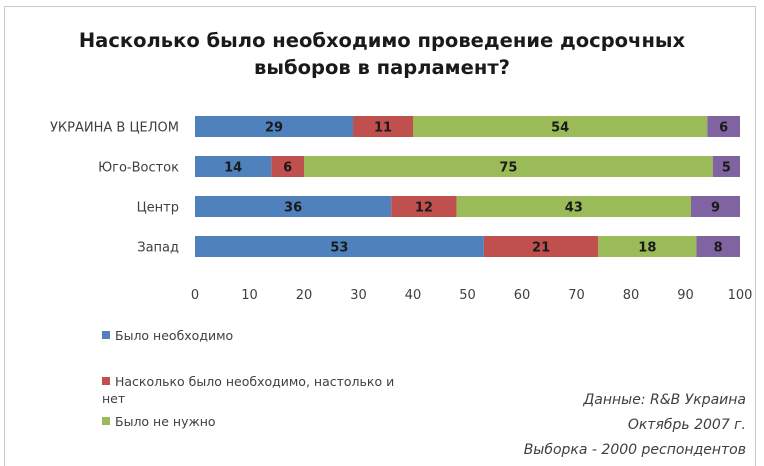  What do you see at coordinates (383, 128) in the screenshot?
I see `data-label: 11` at bounding box center [383, 128].